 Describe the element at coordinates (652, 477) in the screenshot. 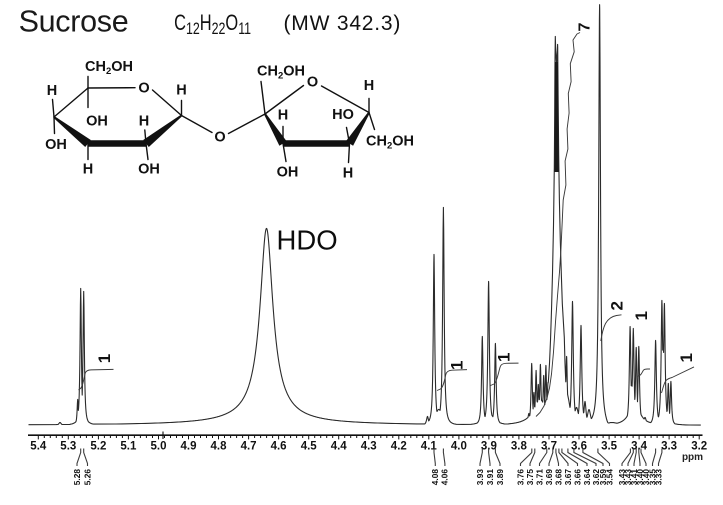

I see `svg-text: 3.35` at that location.